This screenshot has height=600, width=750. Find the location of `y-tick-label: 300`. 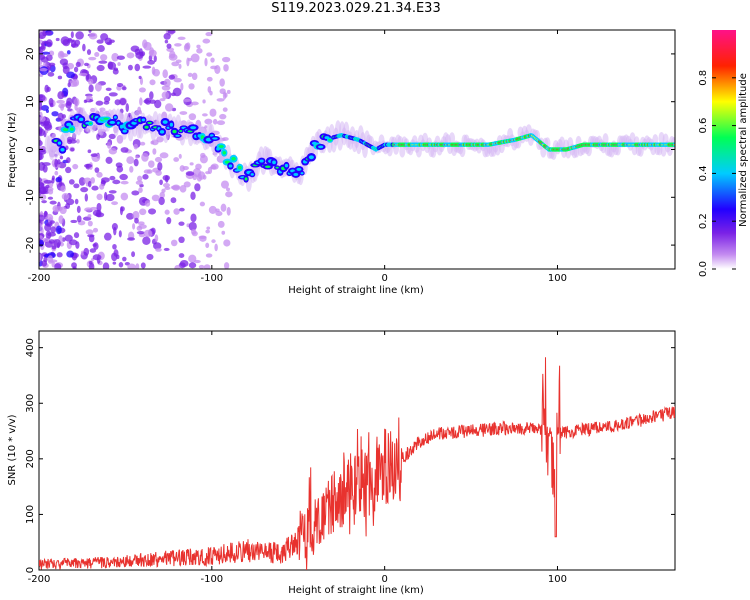

y-tick-label: 300 is located at coordinates (30, 403).